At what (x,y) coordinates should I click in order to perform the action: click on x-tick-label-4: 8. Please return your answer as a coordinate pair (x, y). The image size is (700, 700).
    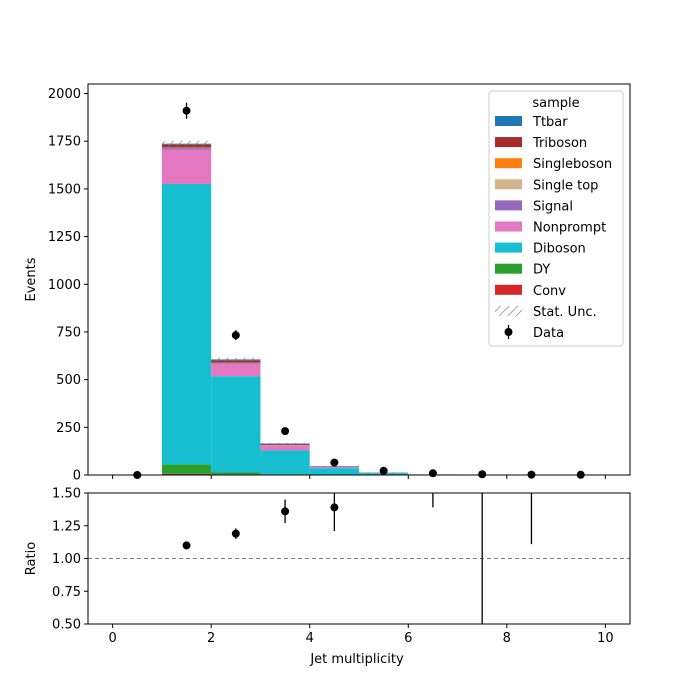
    Looking at the image, I should click on (507, 638).